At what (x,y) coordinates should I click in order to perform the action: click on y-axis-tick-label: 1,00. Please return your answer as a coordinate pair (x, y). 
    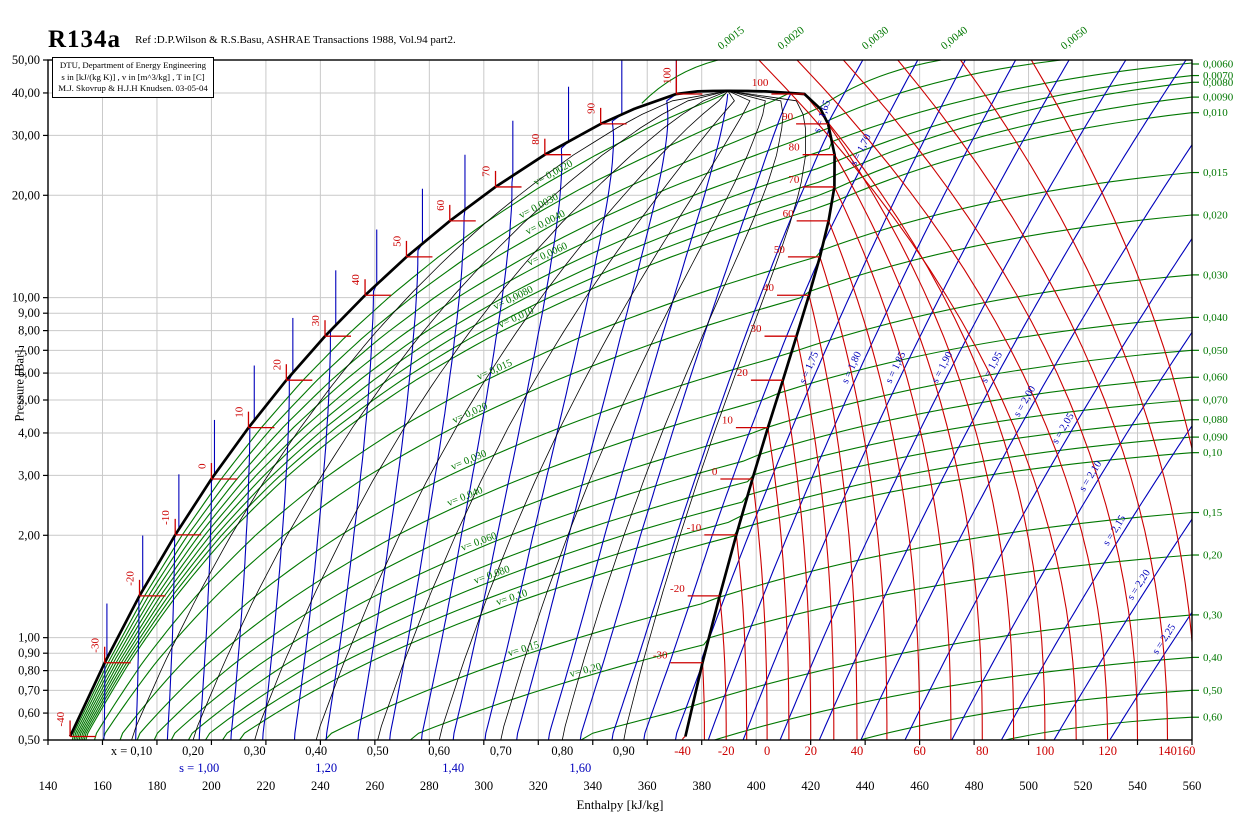
    Looking at the image, I should click on (29, 638).